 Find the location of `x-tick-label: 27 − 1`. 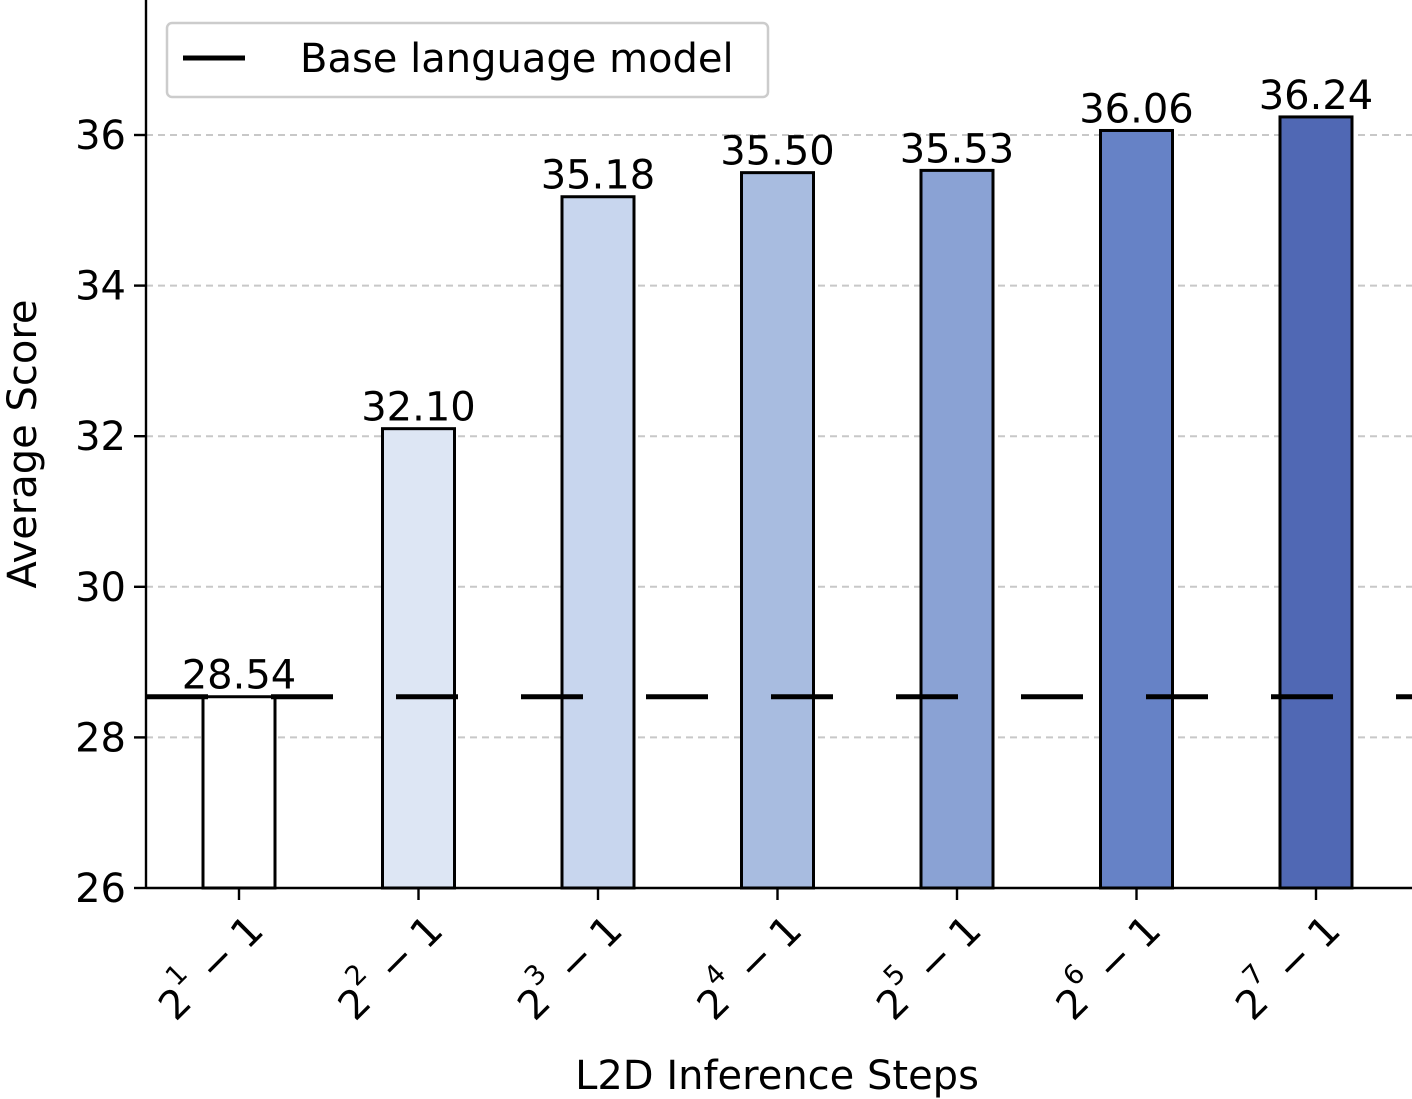

x-tick-label: 27 − 1 is located at coordinates (1284, 964).